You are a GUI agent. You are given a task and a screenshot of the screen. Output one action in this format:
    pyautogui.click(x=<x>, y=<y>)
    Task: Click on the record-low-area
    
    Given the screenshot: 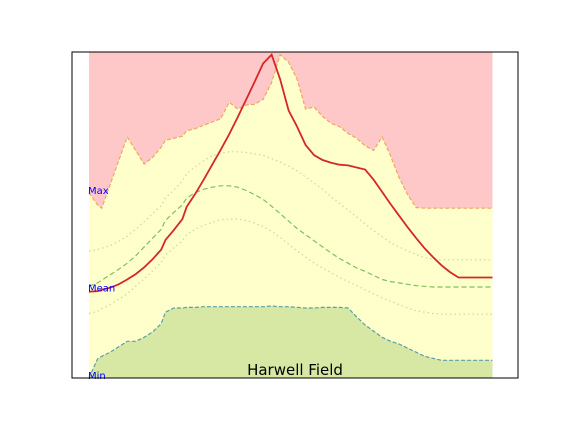 What is the action you would take?
    pyautogui.click(x=290, y=342)
    